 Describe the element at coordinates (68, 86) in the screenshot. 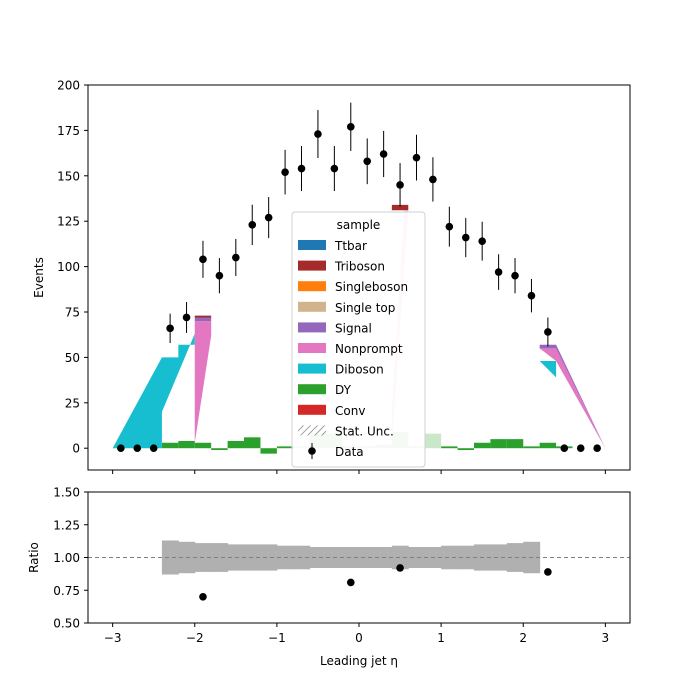

I see `y-tick-label: 200` at that location.